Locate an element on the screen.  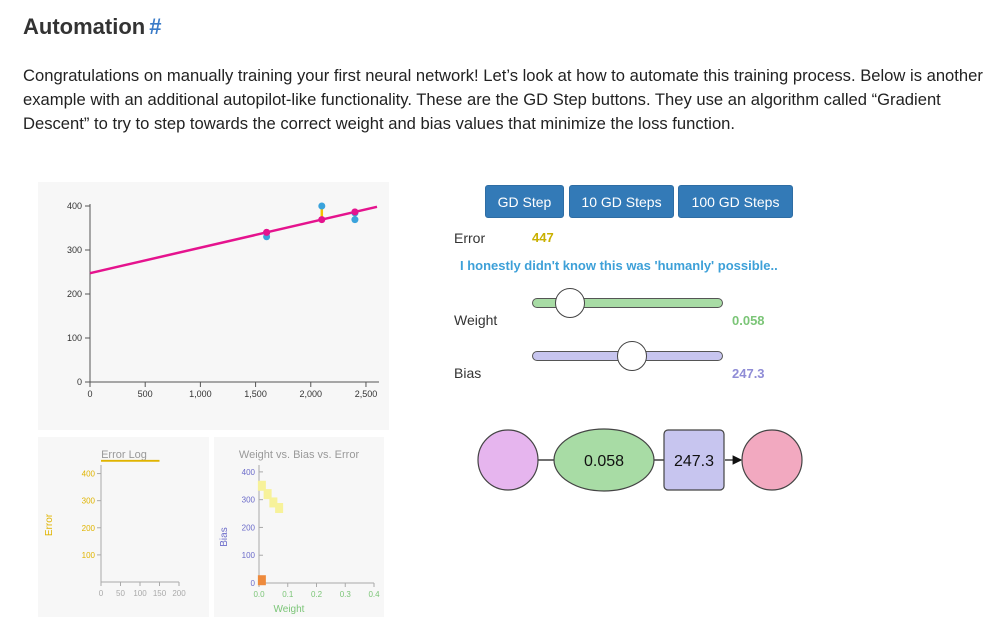
network-diagram: 0.058 247.3 is located at coordinates (640, 460).